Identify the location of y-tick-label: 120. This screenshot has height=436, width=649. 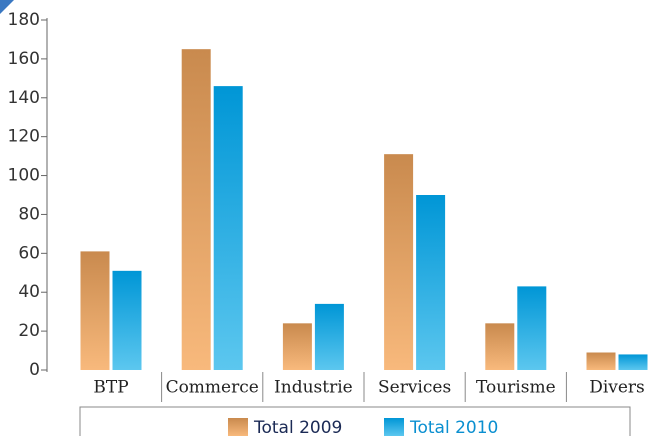
(24, 137).